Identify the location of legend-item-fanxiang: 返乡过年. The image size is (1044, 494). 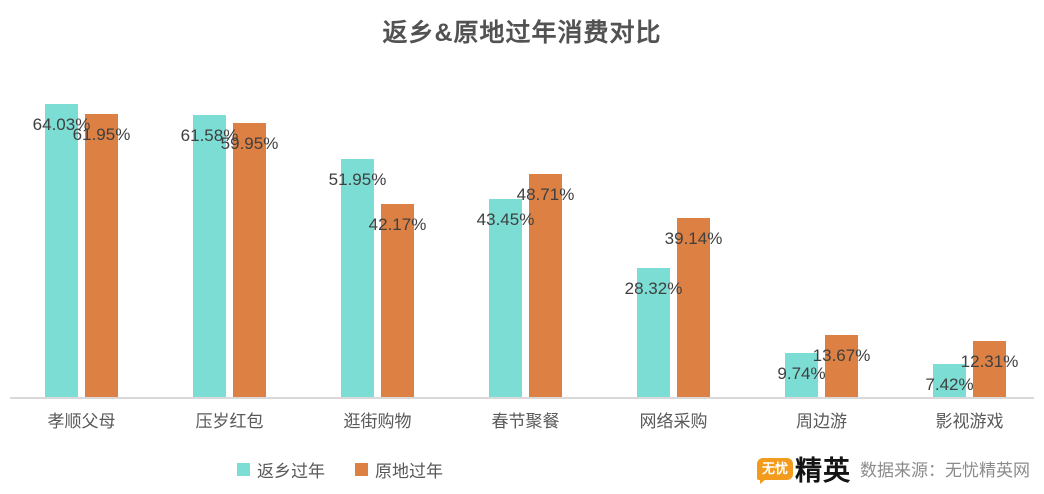
(281, 469).